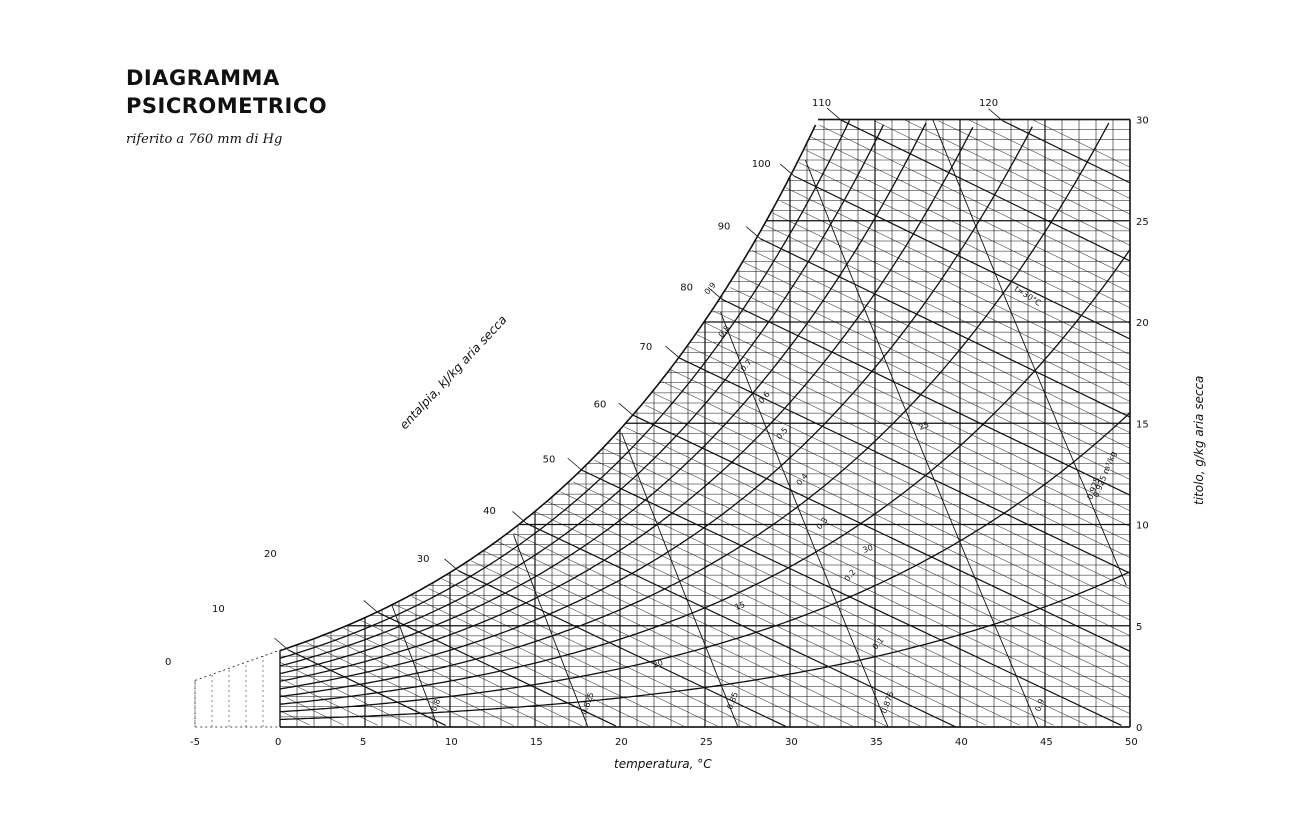 Image resolution: width=1314 pixels, height=813 pixels. What do you see at coordinates (1046, 742) in the screenshot?
I see `x-tick-label: 45` at bounding box center [1046, 742].